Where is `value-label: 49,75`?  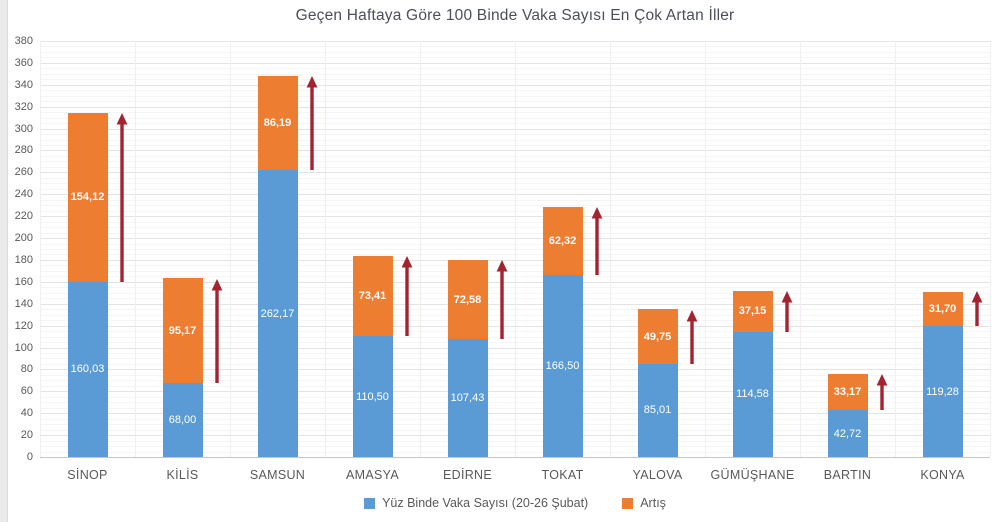 value-label: 49,75 is located at coordinates (657, 336).